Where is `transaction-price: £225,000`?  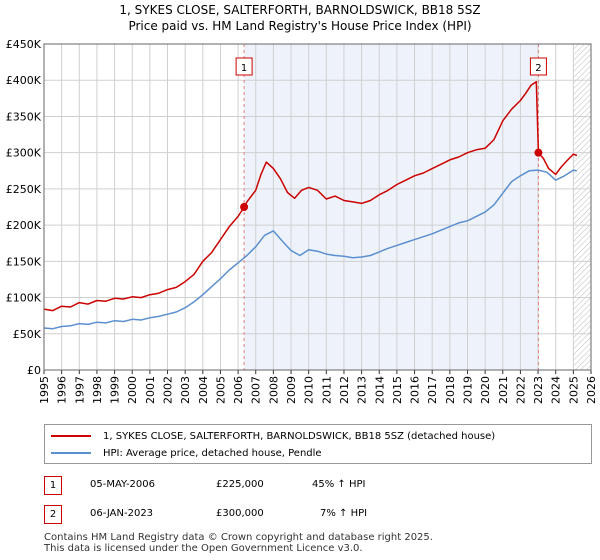
transaction-price: £225,000 is located at coordinates (240, 484).